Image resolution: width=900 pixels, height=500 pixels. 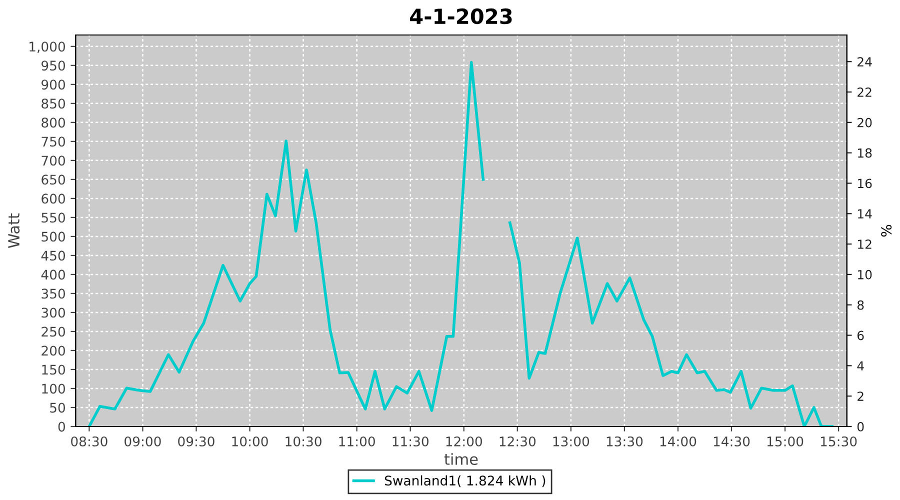 What do you see at coordinates (53, 255) in the screenshot?
I see `y-tick-label: 450` at bounding box center [53, 255].